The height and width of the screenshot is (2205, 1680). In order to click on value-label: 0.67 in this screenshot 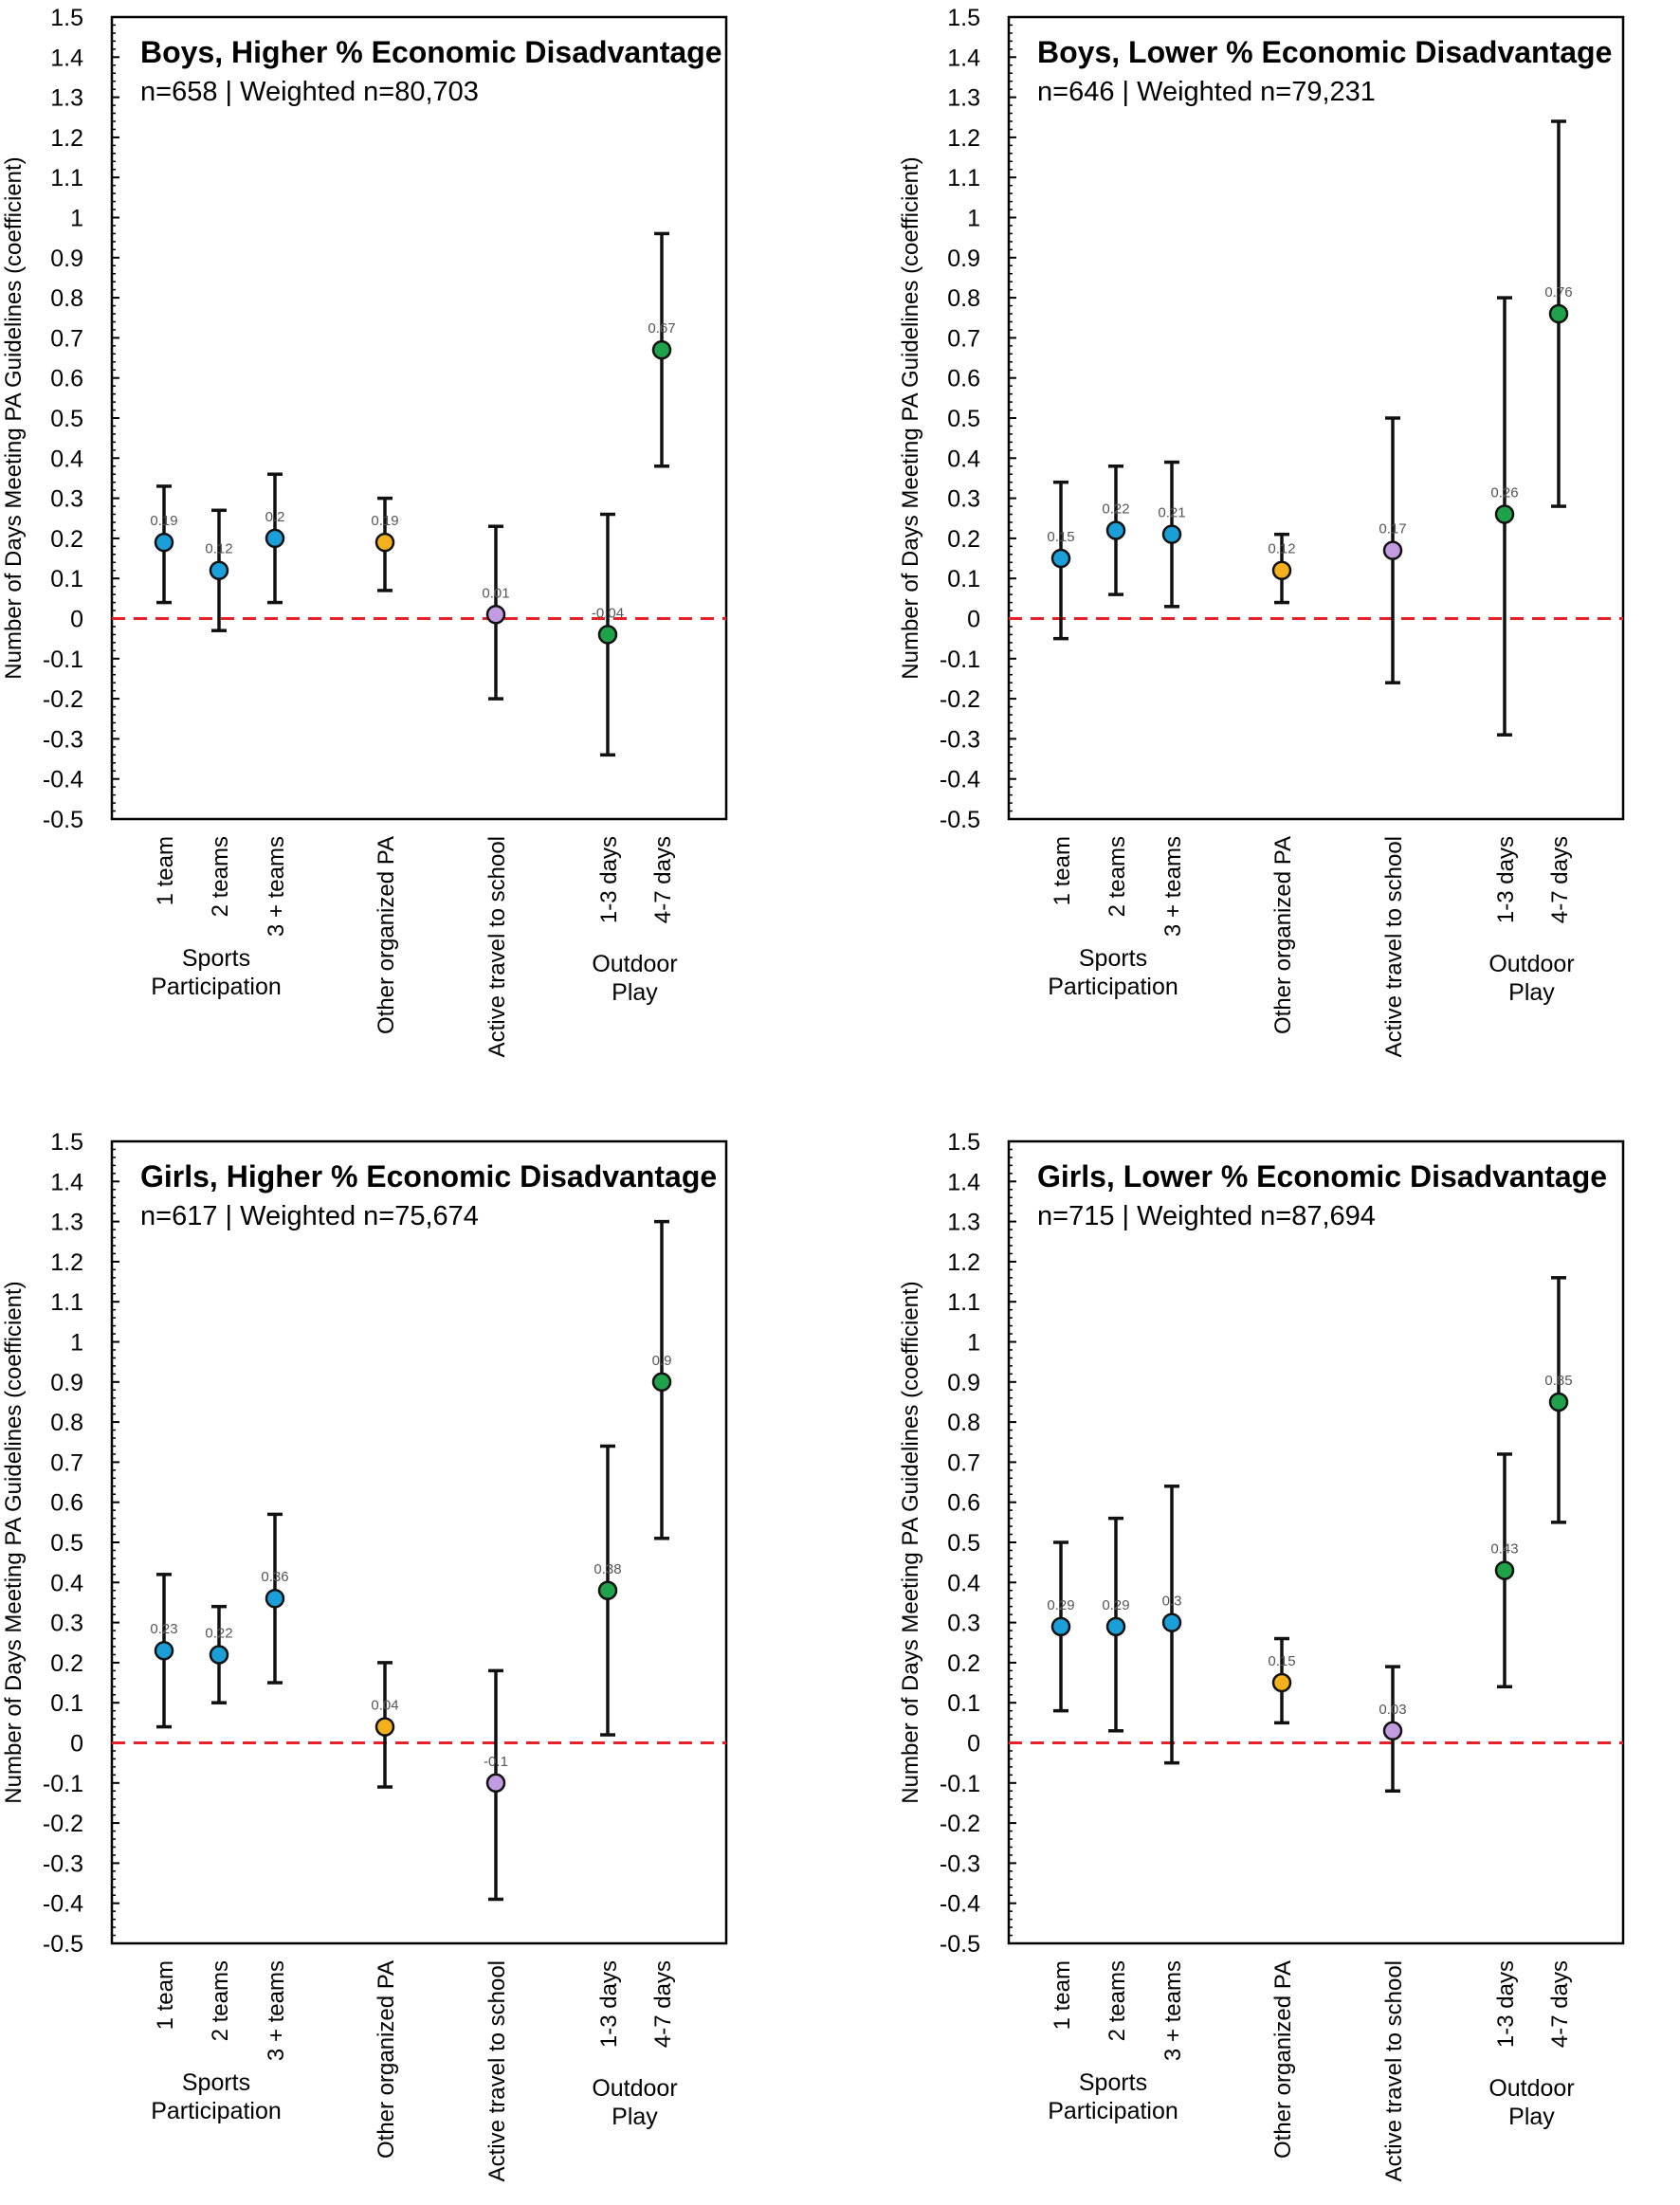, I will do `click(661, 329)`.